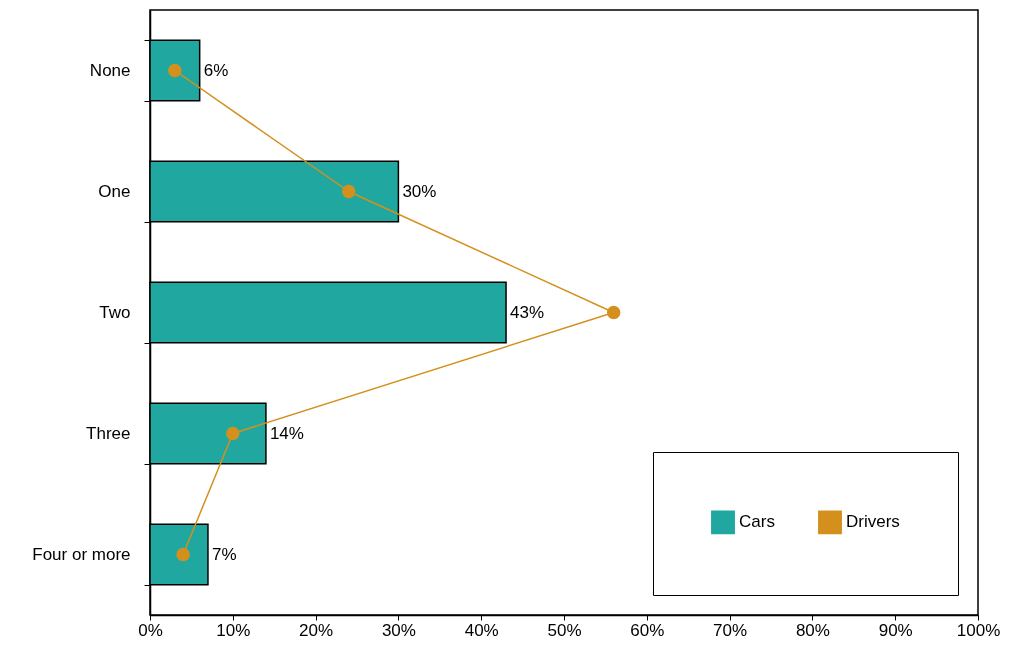 The image size is (1011, 650). I want to click on data-label: 7%, so click(224, 554).